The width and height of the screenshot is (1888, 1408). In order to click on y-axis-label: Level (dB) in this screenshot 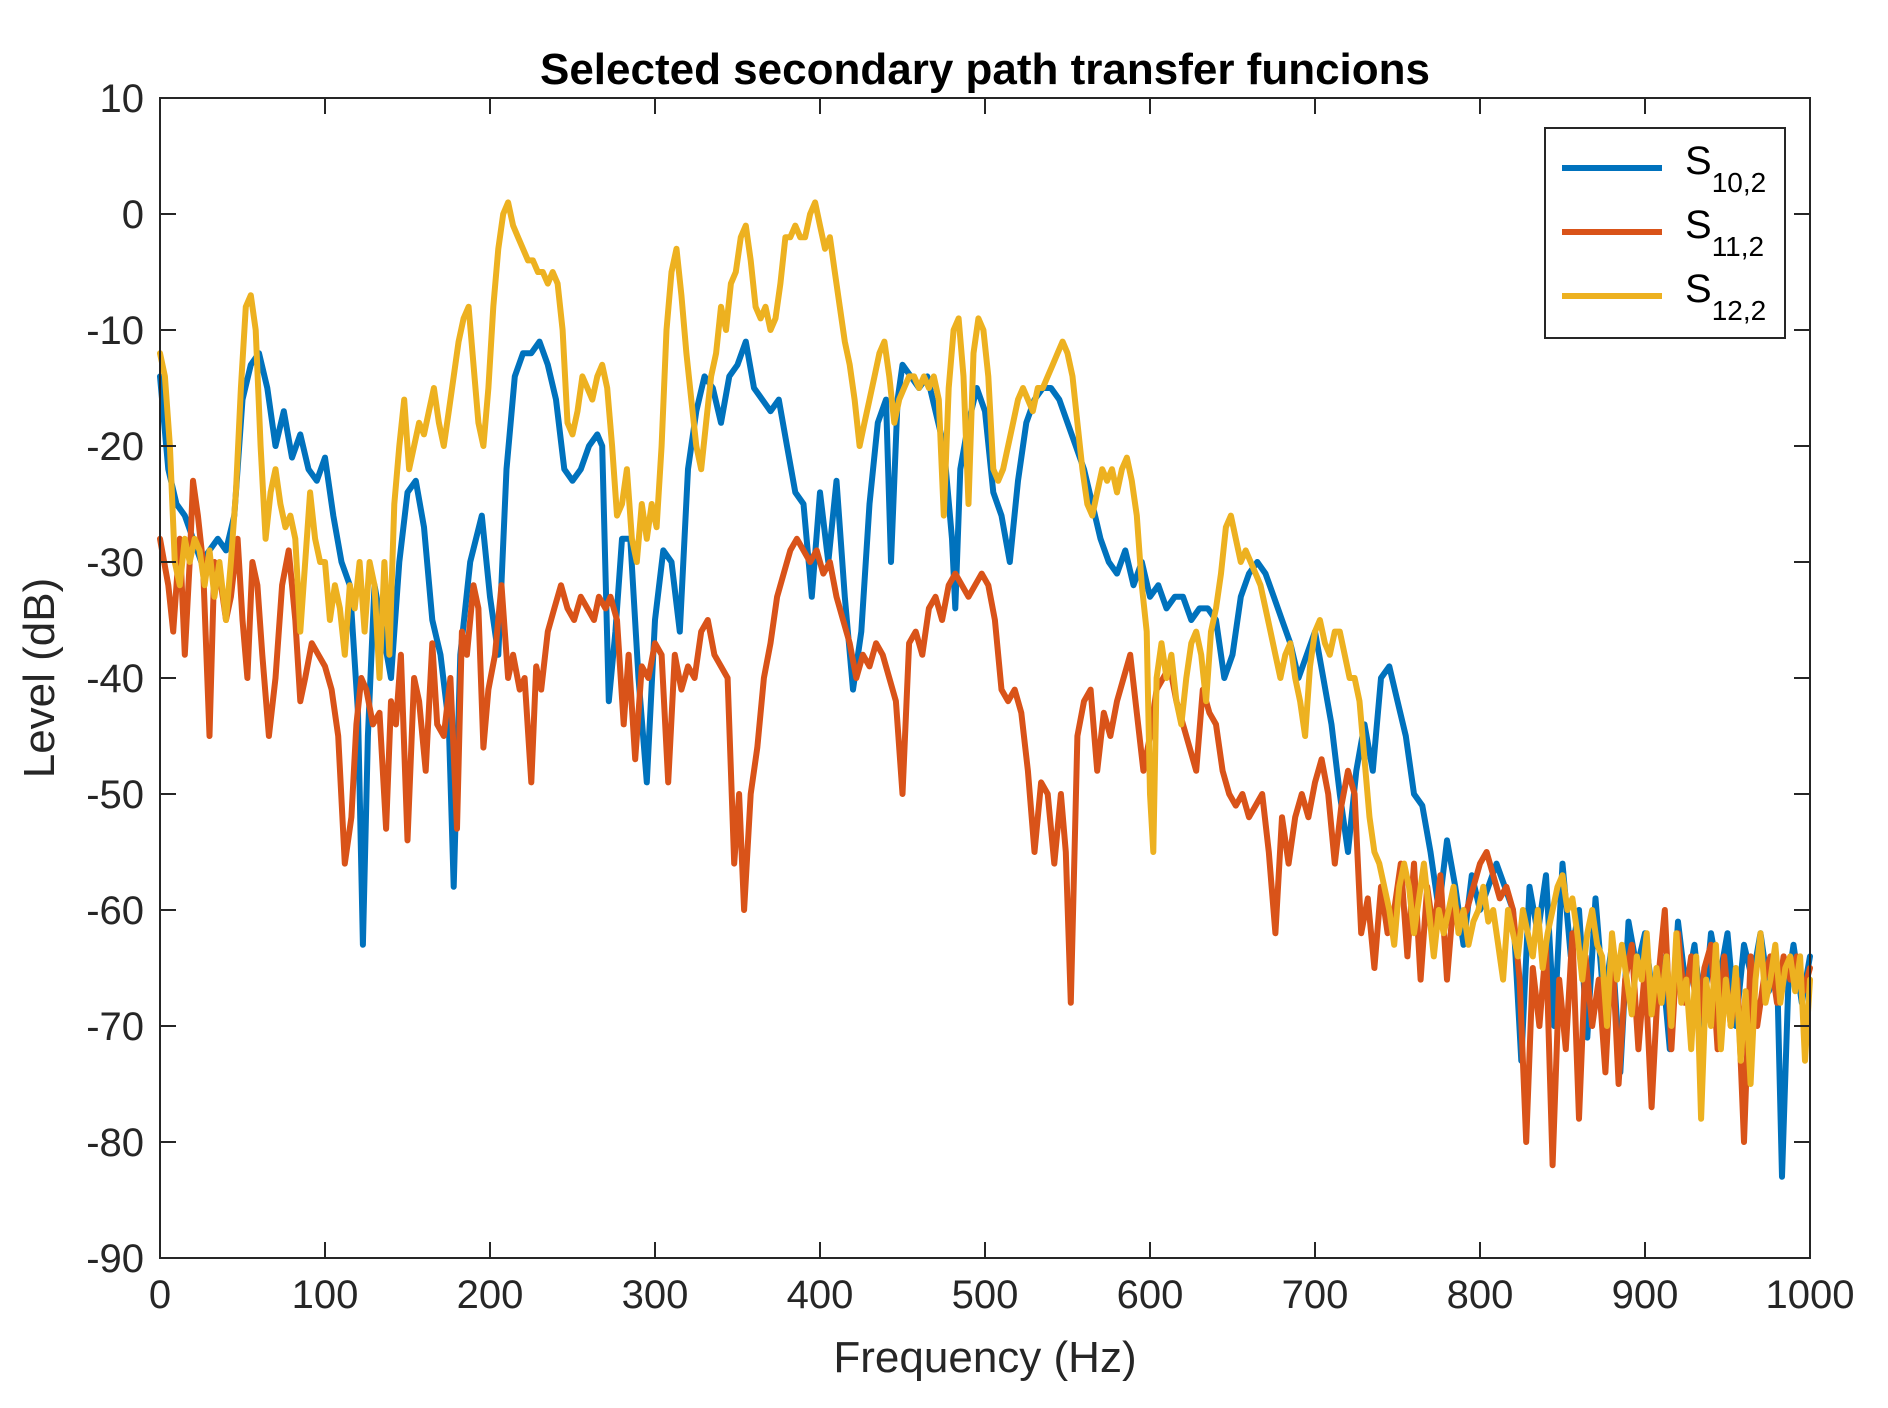, I will do `click(39, 678)`.